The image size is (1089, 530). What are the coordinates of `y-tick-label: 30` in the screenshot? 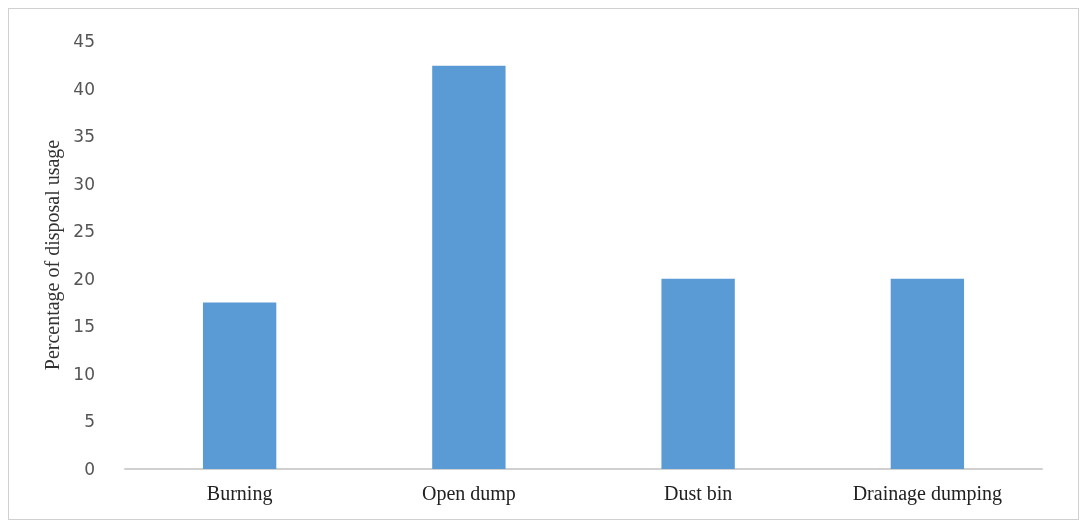 It's located at (84, 183).